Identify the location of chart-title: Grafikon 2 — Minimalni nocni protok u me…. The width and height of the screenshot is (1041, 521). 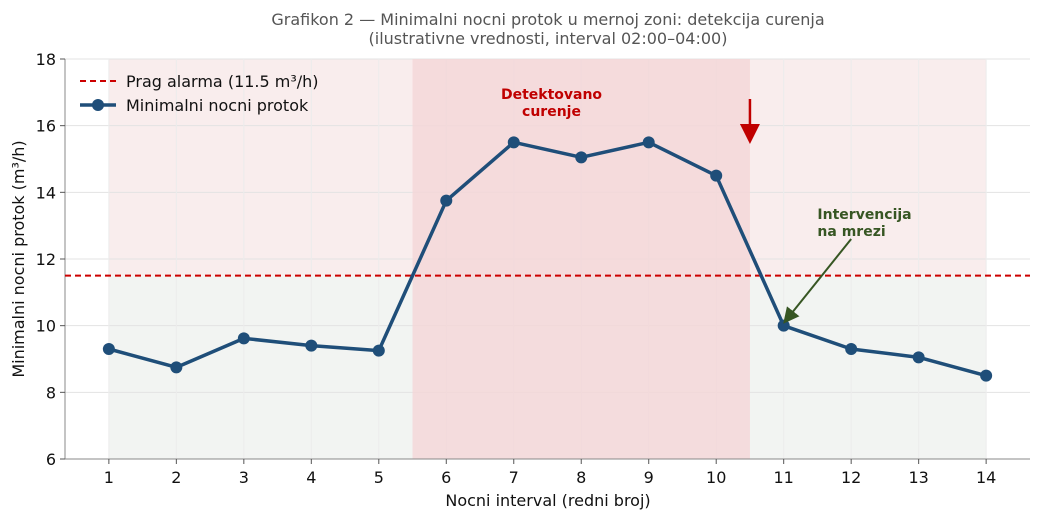
(547, 19).